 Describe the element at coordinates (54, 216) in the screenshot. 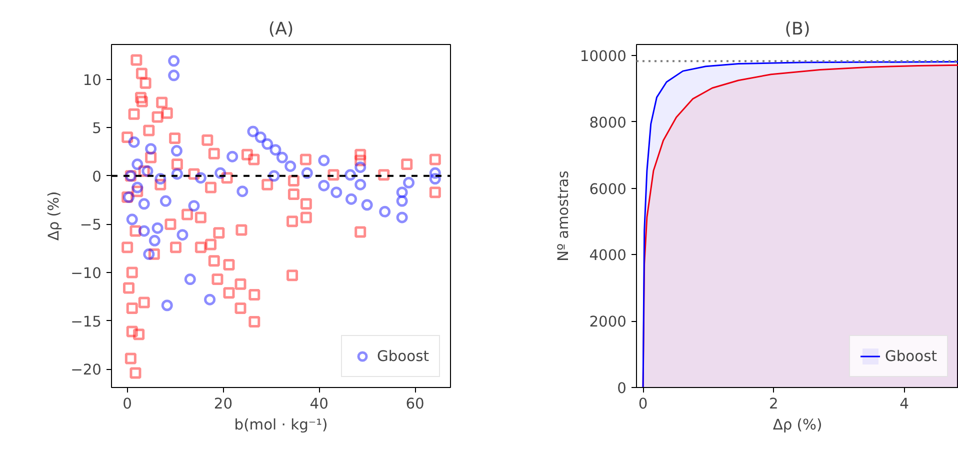

I see `y-axis-title: Δρ (%)` at that location.